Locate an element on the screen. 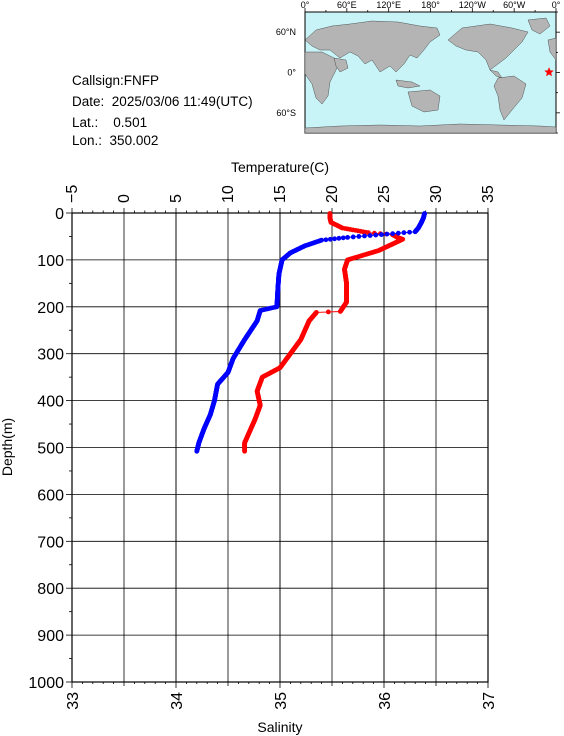 The width and height of the screenshot is (564, 736). temperature-tick-label: 35 is located at coordinates (488, 194).